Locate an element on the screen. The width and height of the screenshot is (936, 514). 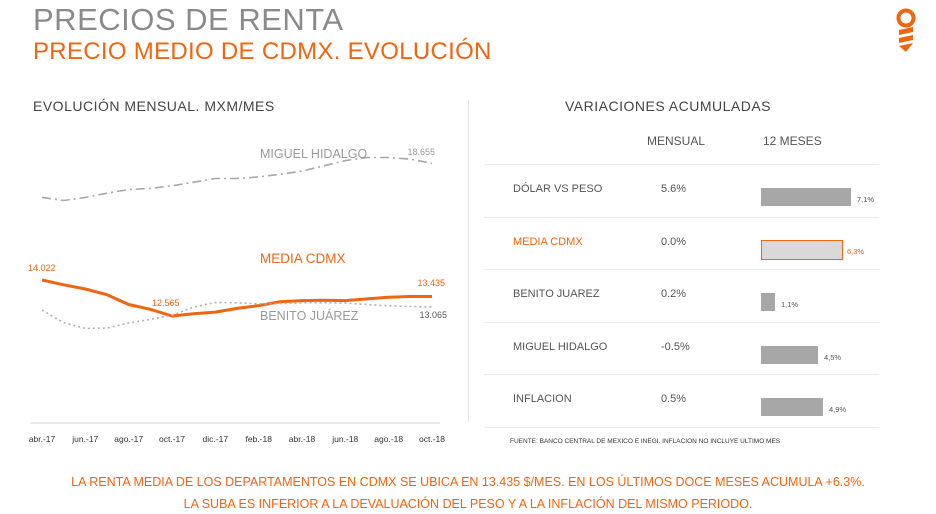
row-monthly-value: -0.5% is located at coordinates (675, 346).